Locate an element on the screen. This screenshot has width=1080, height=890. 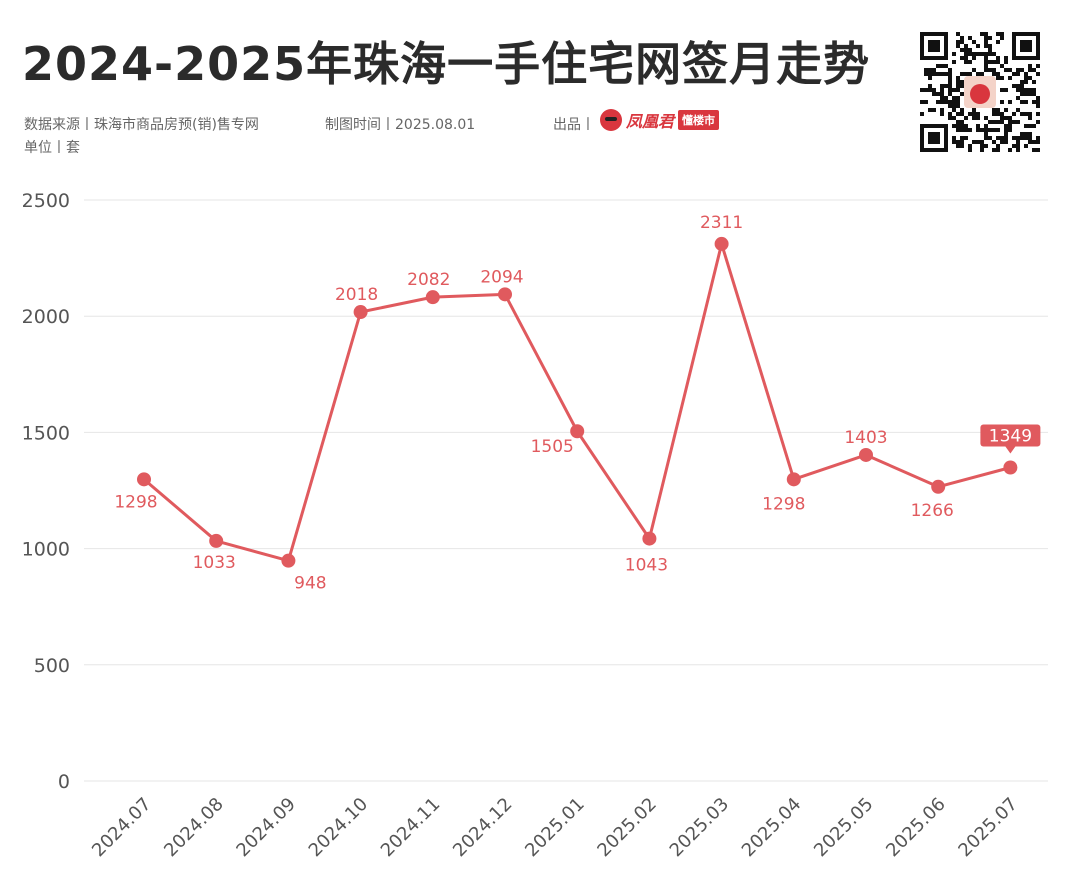
highlight-label-bg is located at coordinates (1010, 435).